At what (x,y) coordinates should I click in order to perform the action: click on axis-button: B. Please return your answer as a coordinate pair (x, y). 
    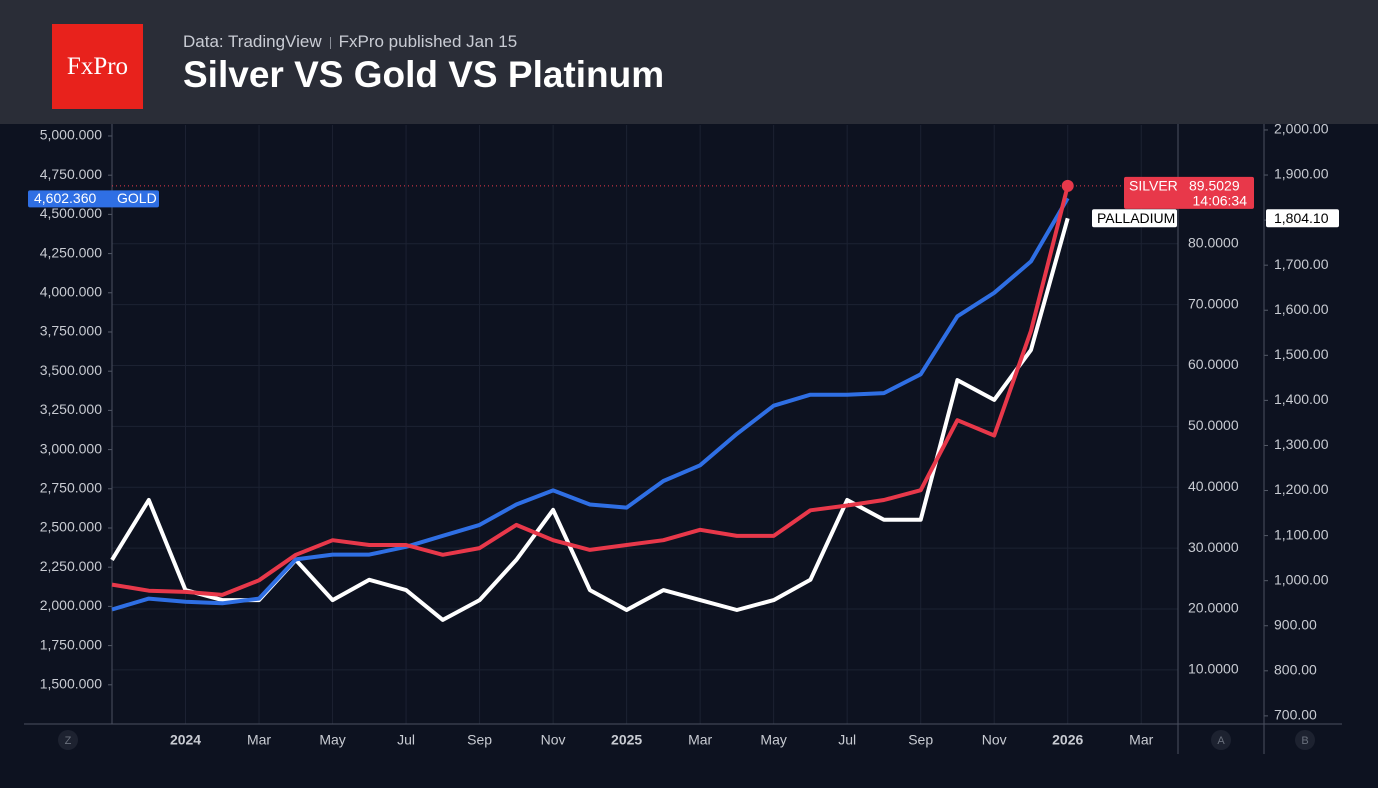
    Looking at the image, I should click on (1304, 741).